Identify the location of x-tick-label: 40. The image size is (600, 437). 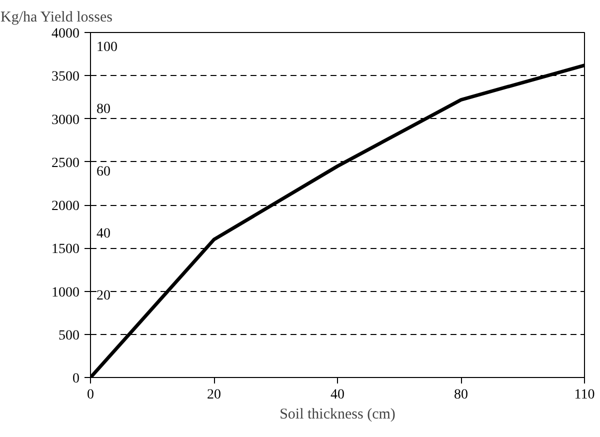
(337, 395).